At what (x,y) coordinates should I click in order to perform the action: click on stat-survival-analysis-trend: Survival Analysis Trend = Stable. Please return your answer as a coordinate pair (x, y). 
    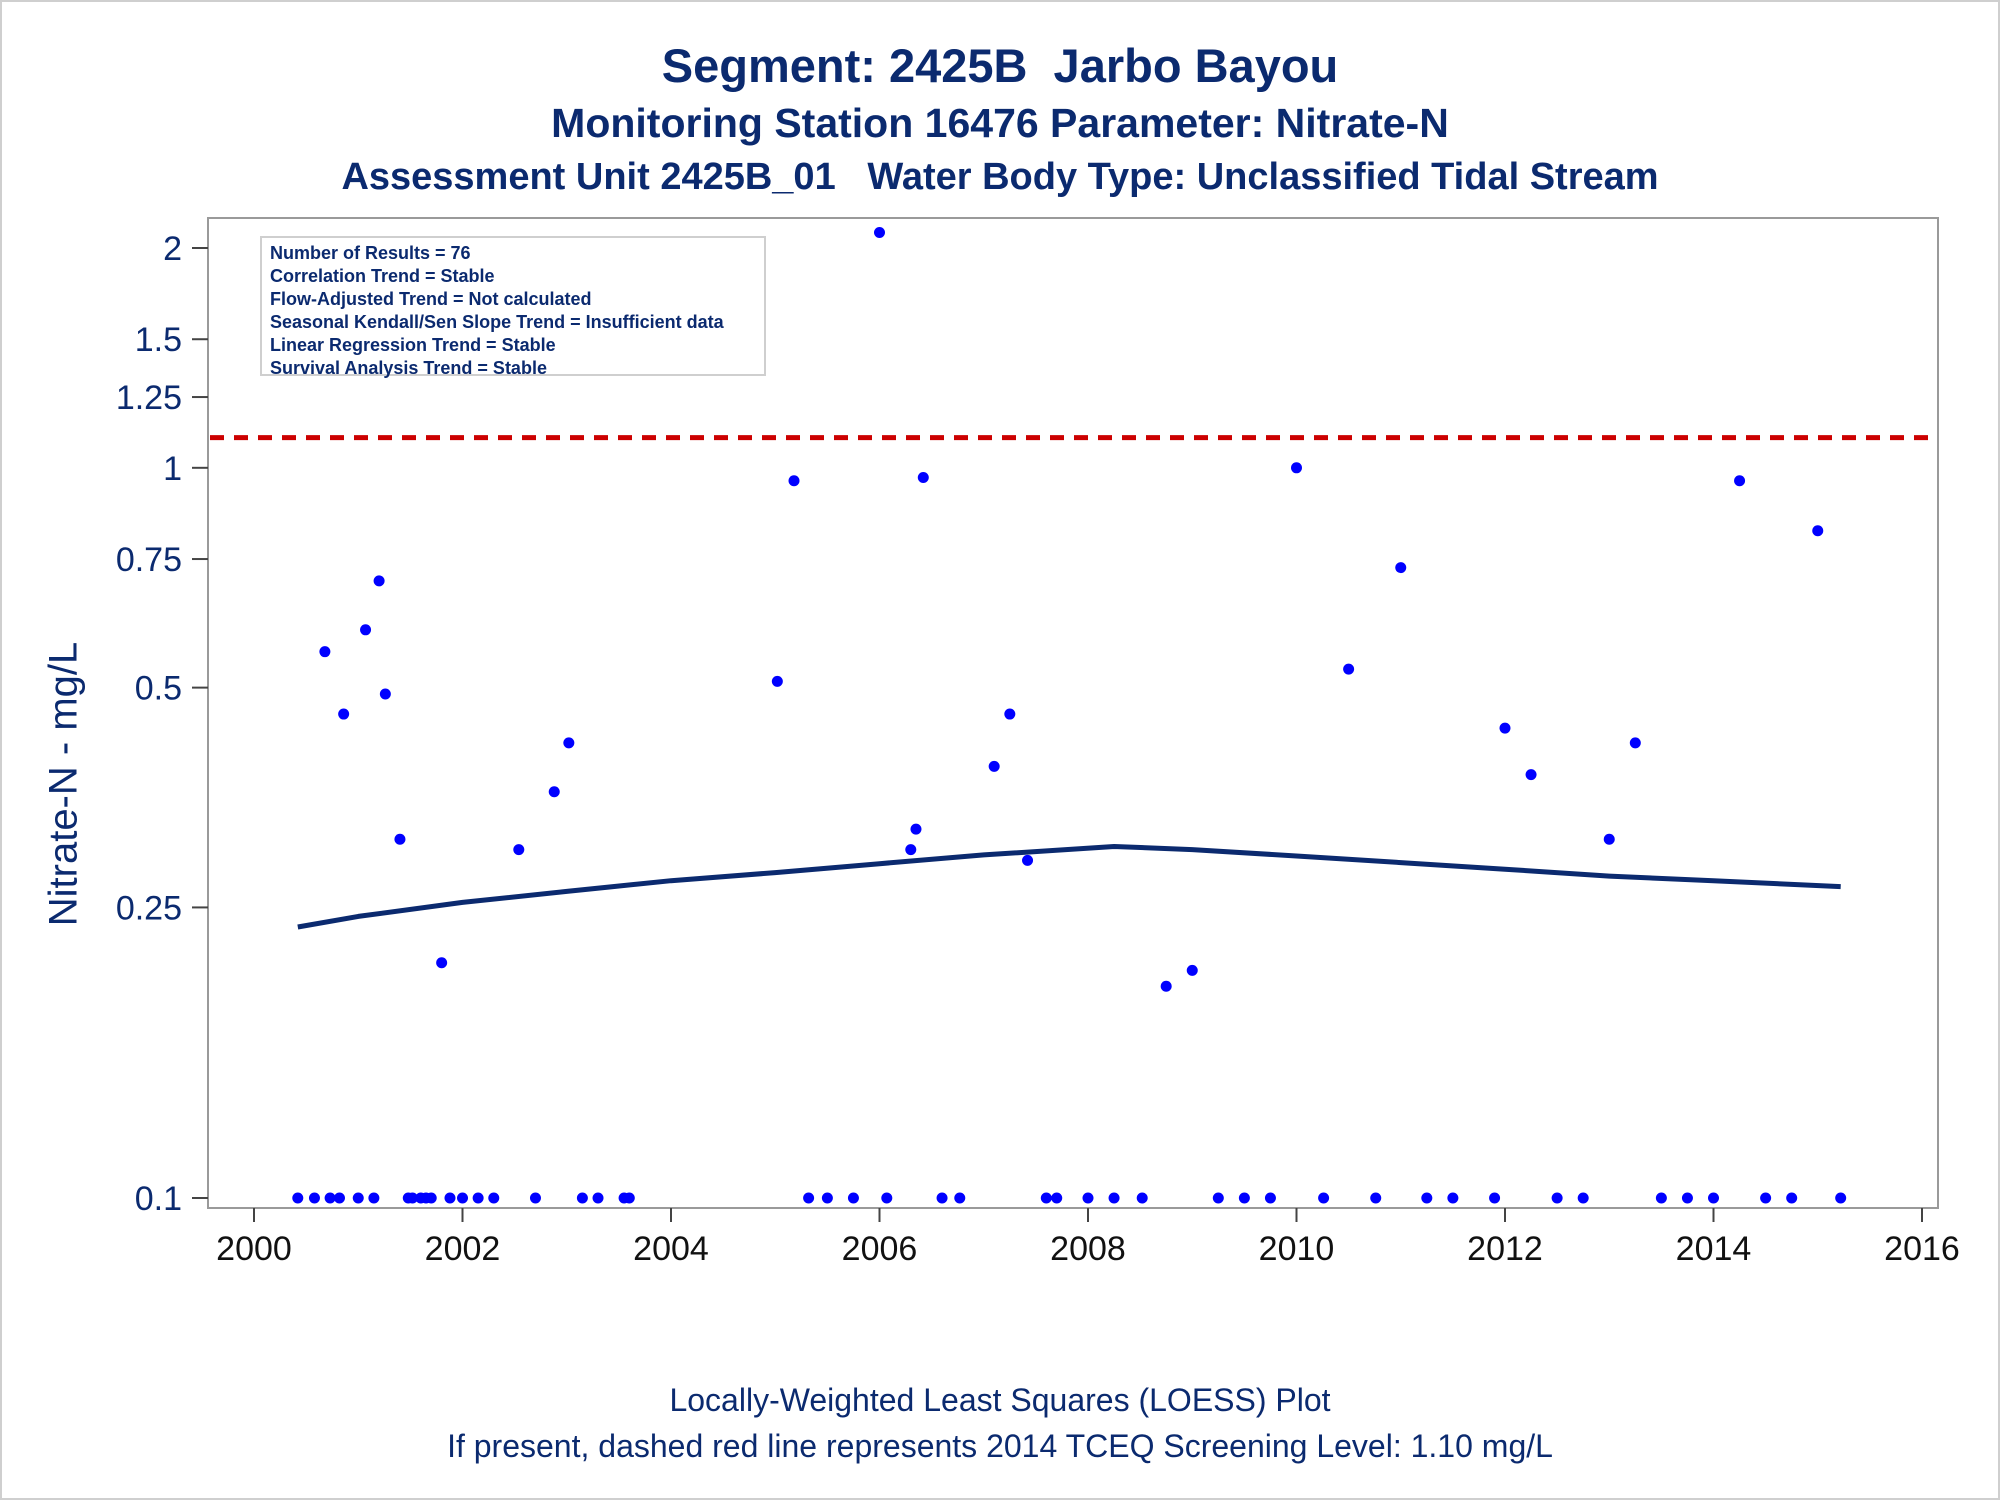
    Looking at the image, I should click on (408, 368).